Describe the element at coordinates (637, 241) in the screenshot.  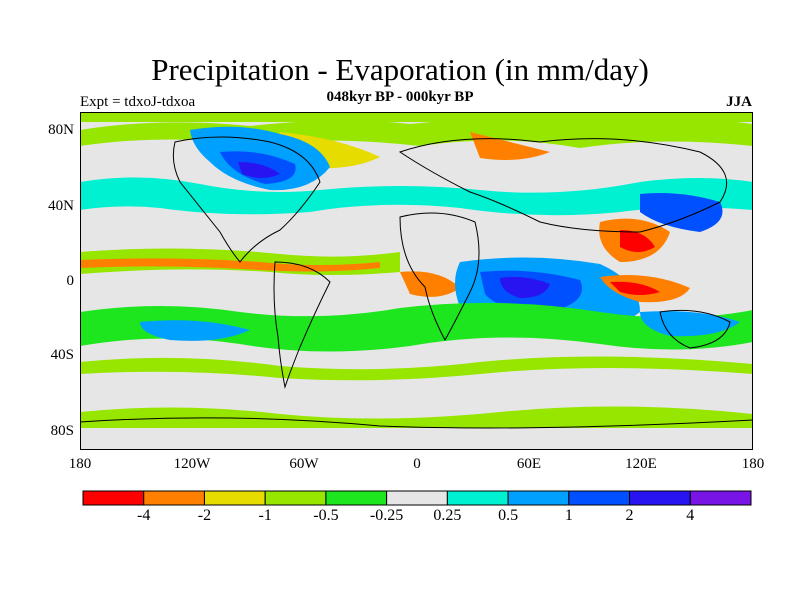
I see `south-asia-very-dry` at that location.